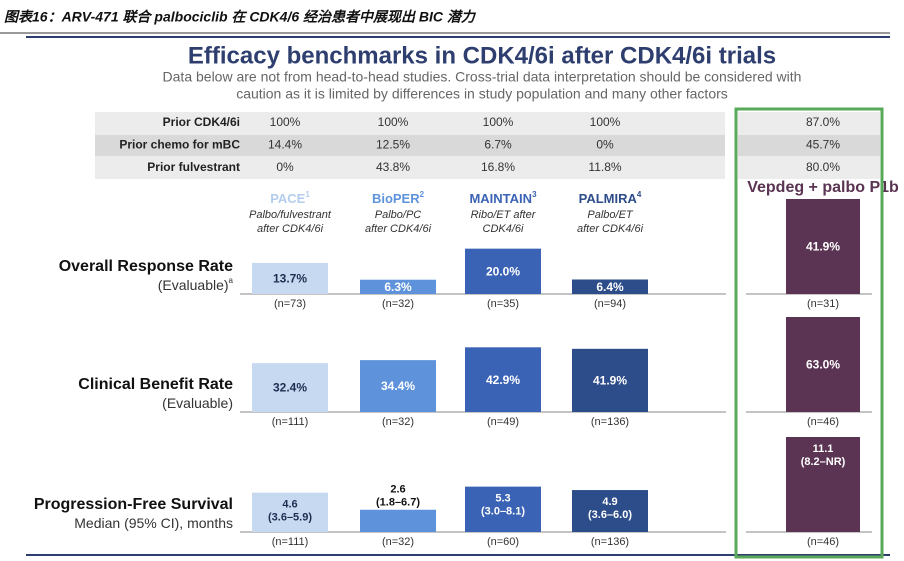  Describe the element at coordinates (393, 167) in the screenshot. I see `cell: 43.8%` at that location.